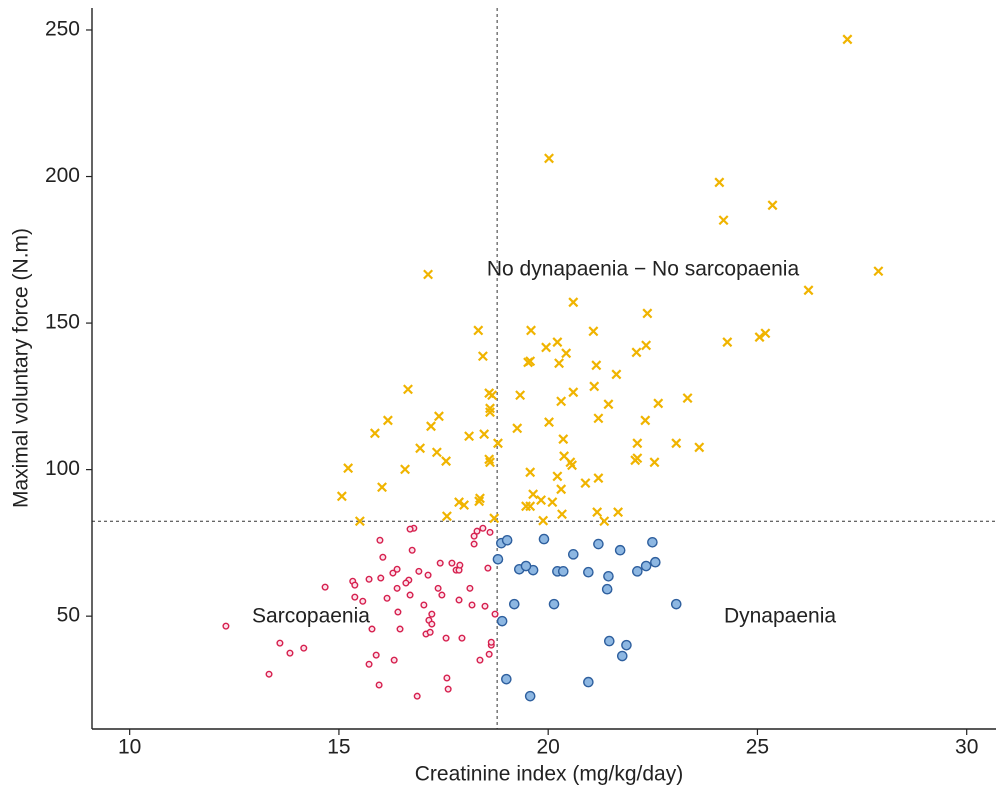 This screenshot has height=792, width=996. Describe the element at coordinates (21, 368) in the screenshot. I see `y-axis-title: Maximal voluntary force (N.m)` at that location.